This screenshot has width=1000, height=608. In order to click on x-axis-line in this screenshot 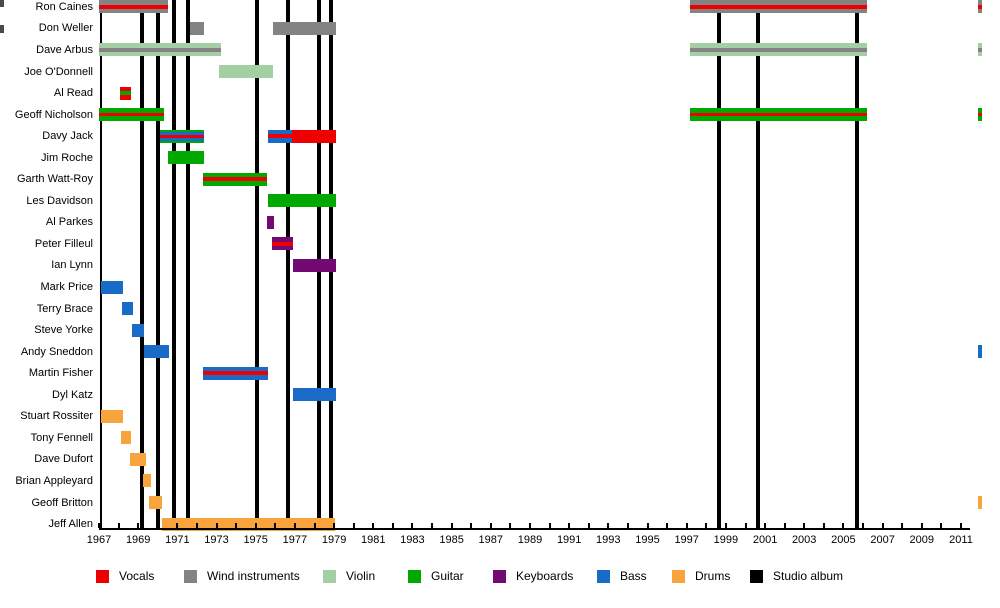, I will do `click(534, 529)`.